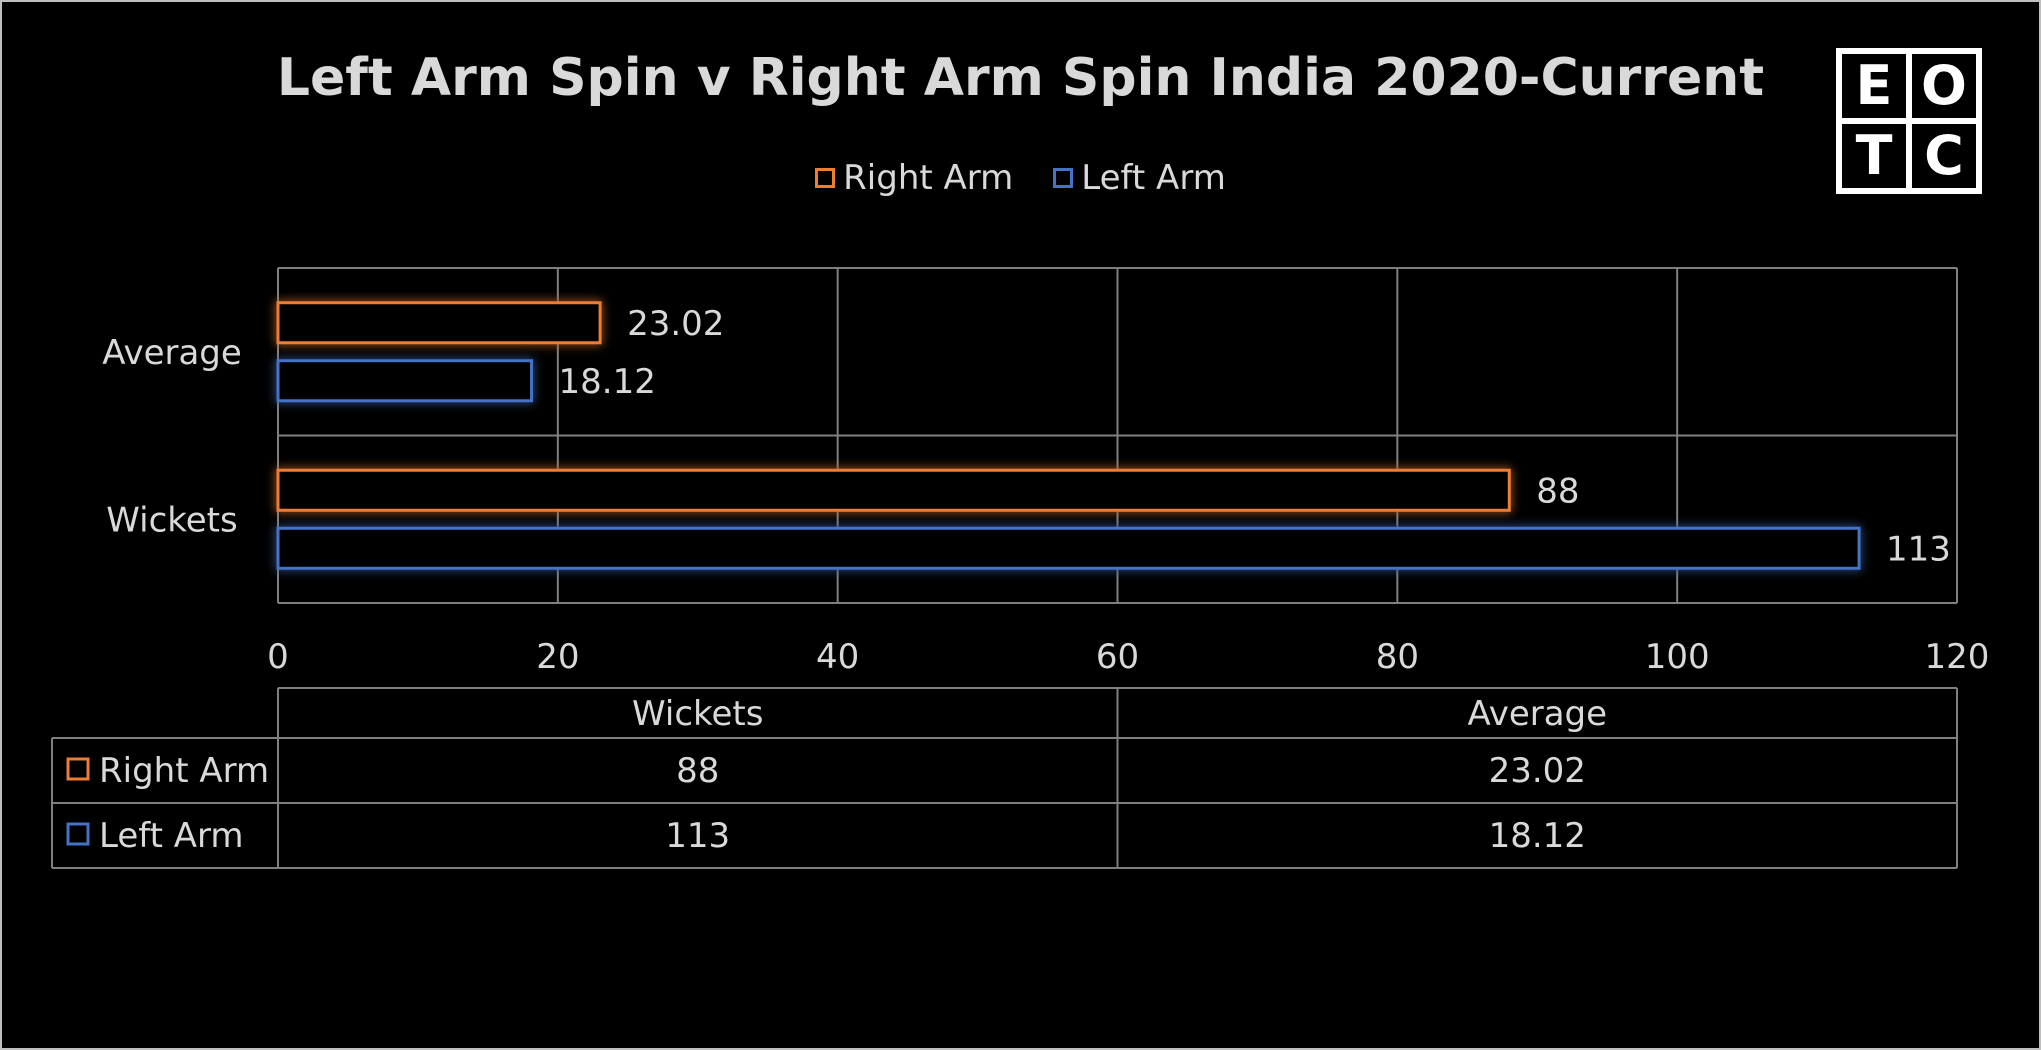  I want to click on x-tick-label-40: 40, so click(837, 657).